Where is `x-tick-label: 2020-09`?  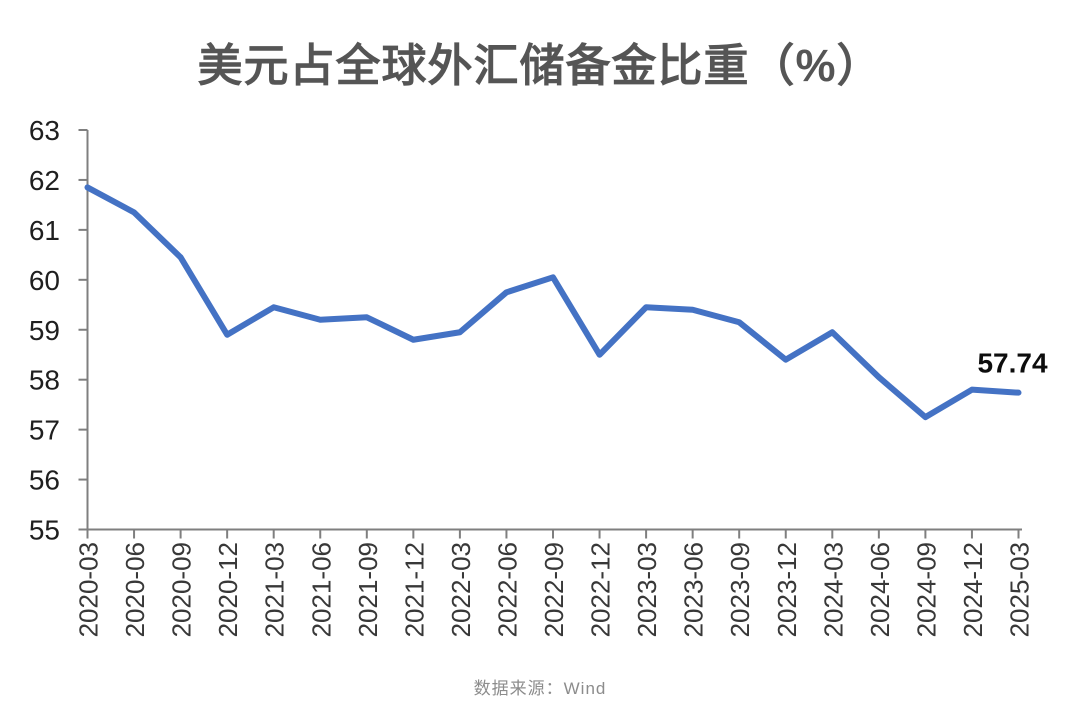 x-tick-label: 2020-09 is located at coordinates (182, 589).